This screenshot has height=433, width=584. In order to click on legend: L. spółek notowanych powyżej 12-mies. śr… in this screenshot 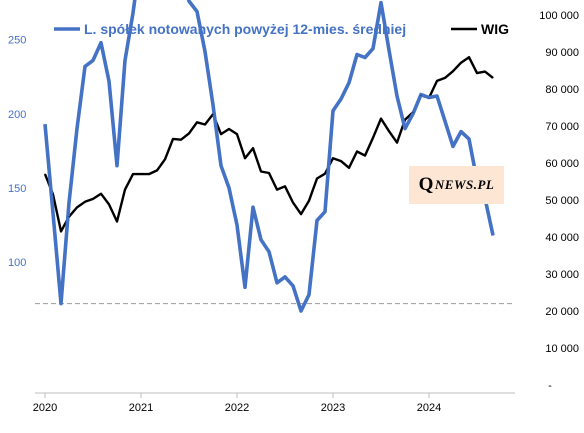, I will do `click(281, 29)`.